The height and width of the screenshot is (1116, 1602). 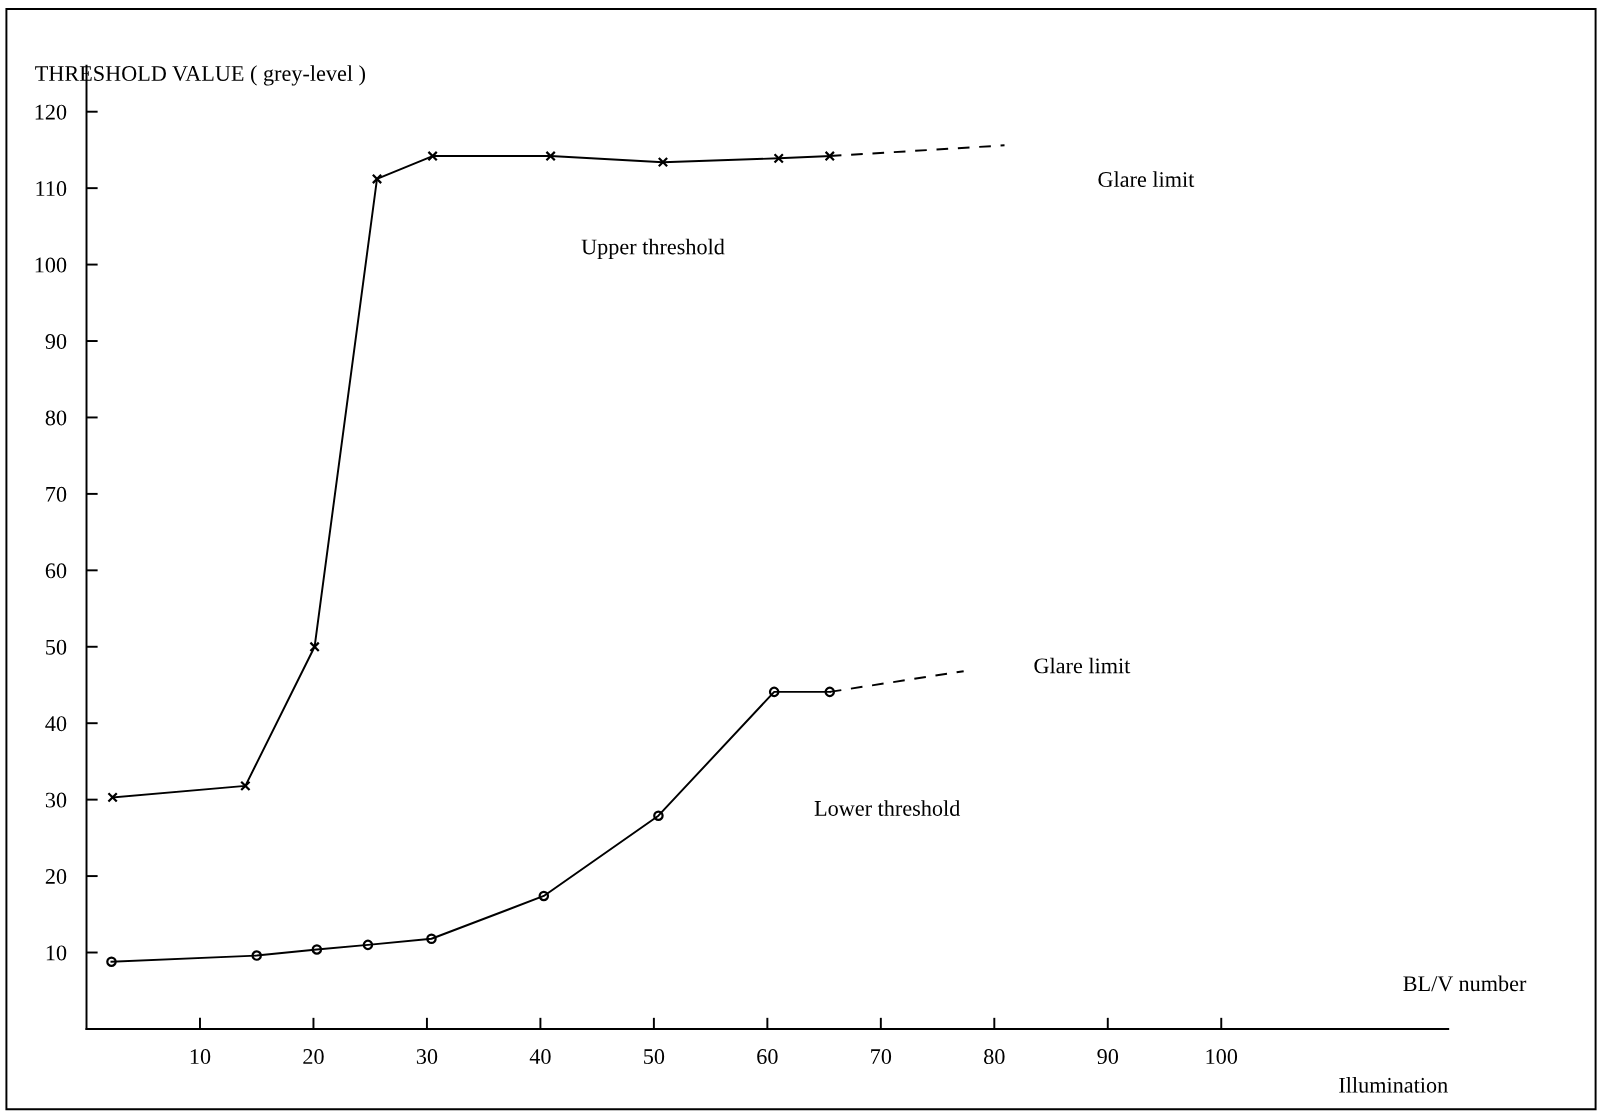 What do you see at coordinates (1222, 1057) in the screenshot?
I see `x-tick-label: 100` at bounding box center [1222, 1057].